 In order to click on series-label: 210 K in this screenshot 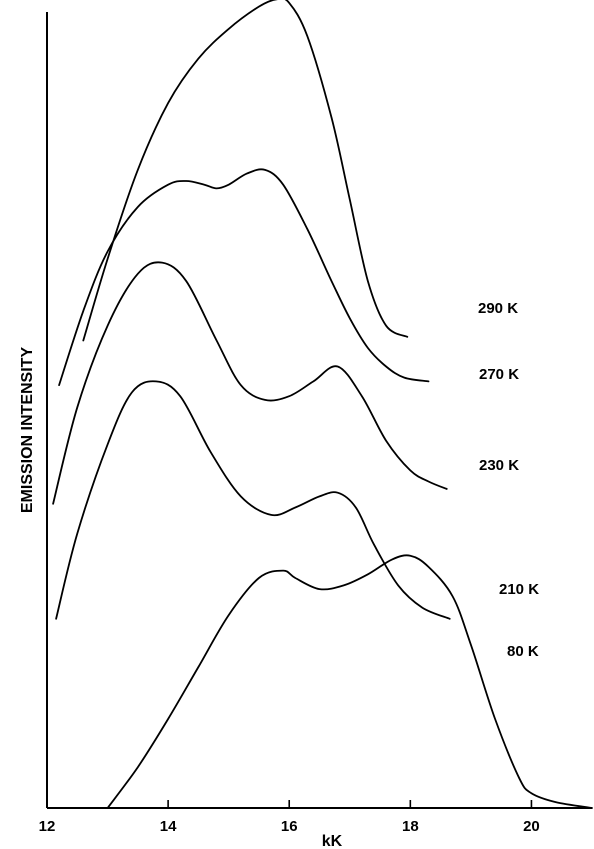, I will do `click(519, 589)`.